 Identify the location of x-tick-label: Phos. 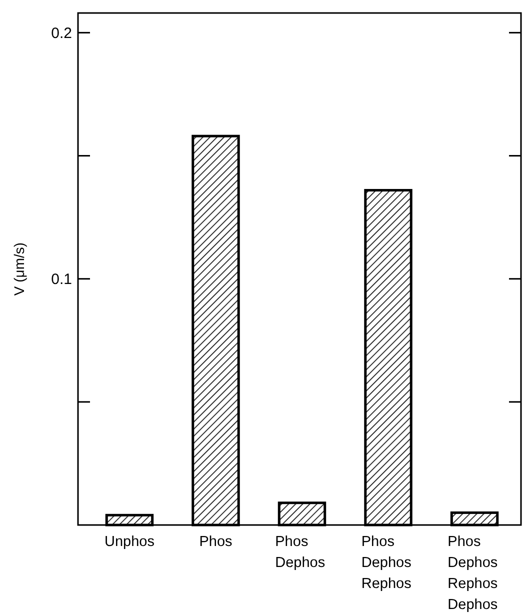
(215, 542).